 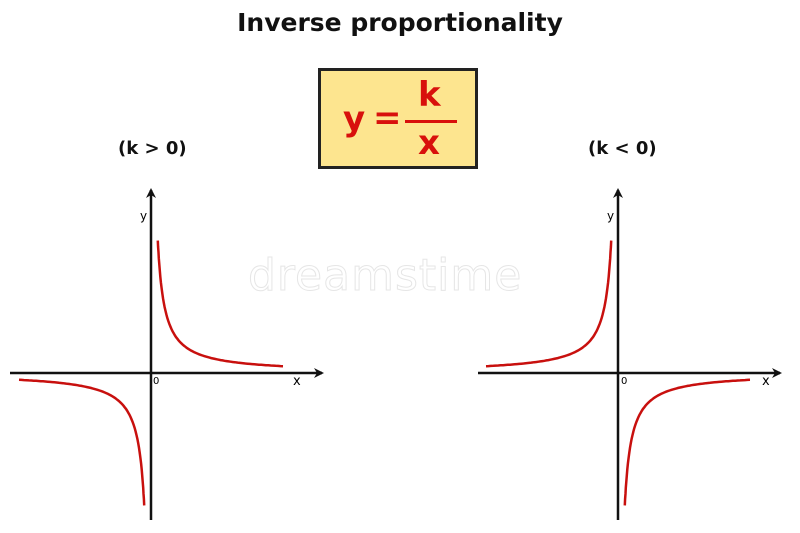 I want to click on caption-k-positive: (k > 0), so click(x=152, y=148).